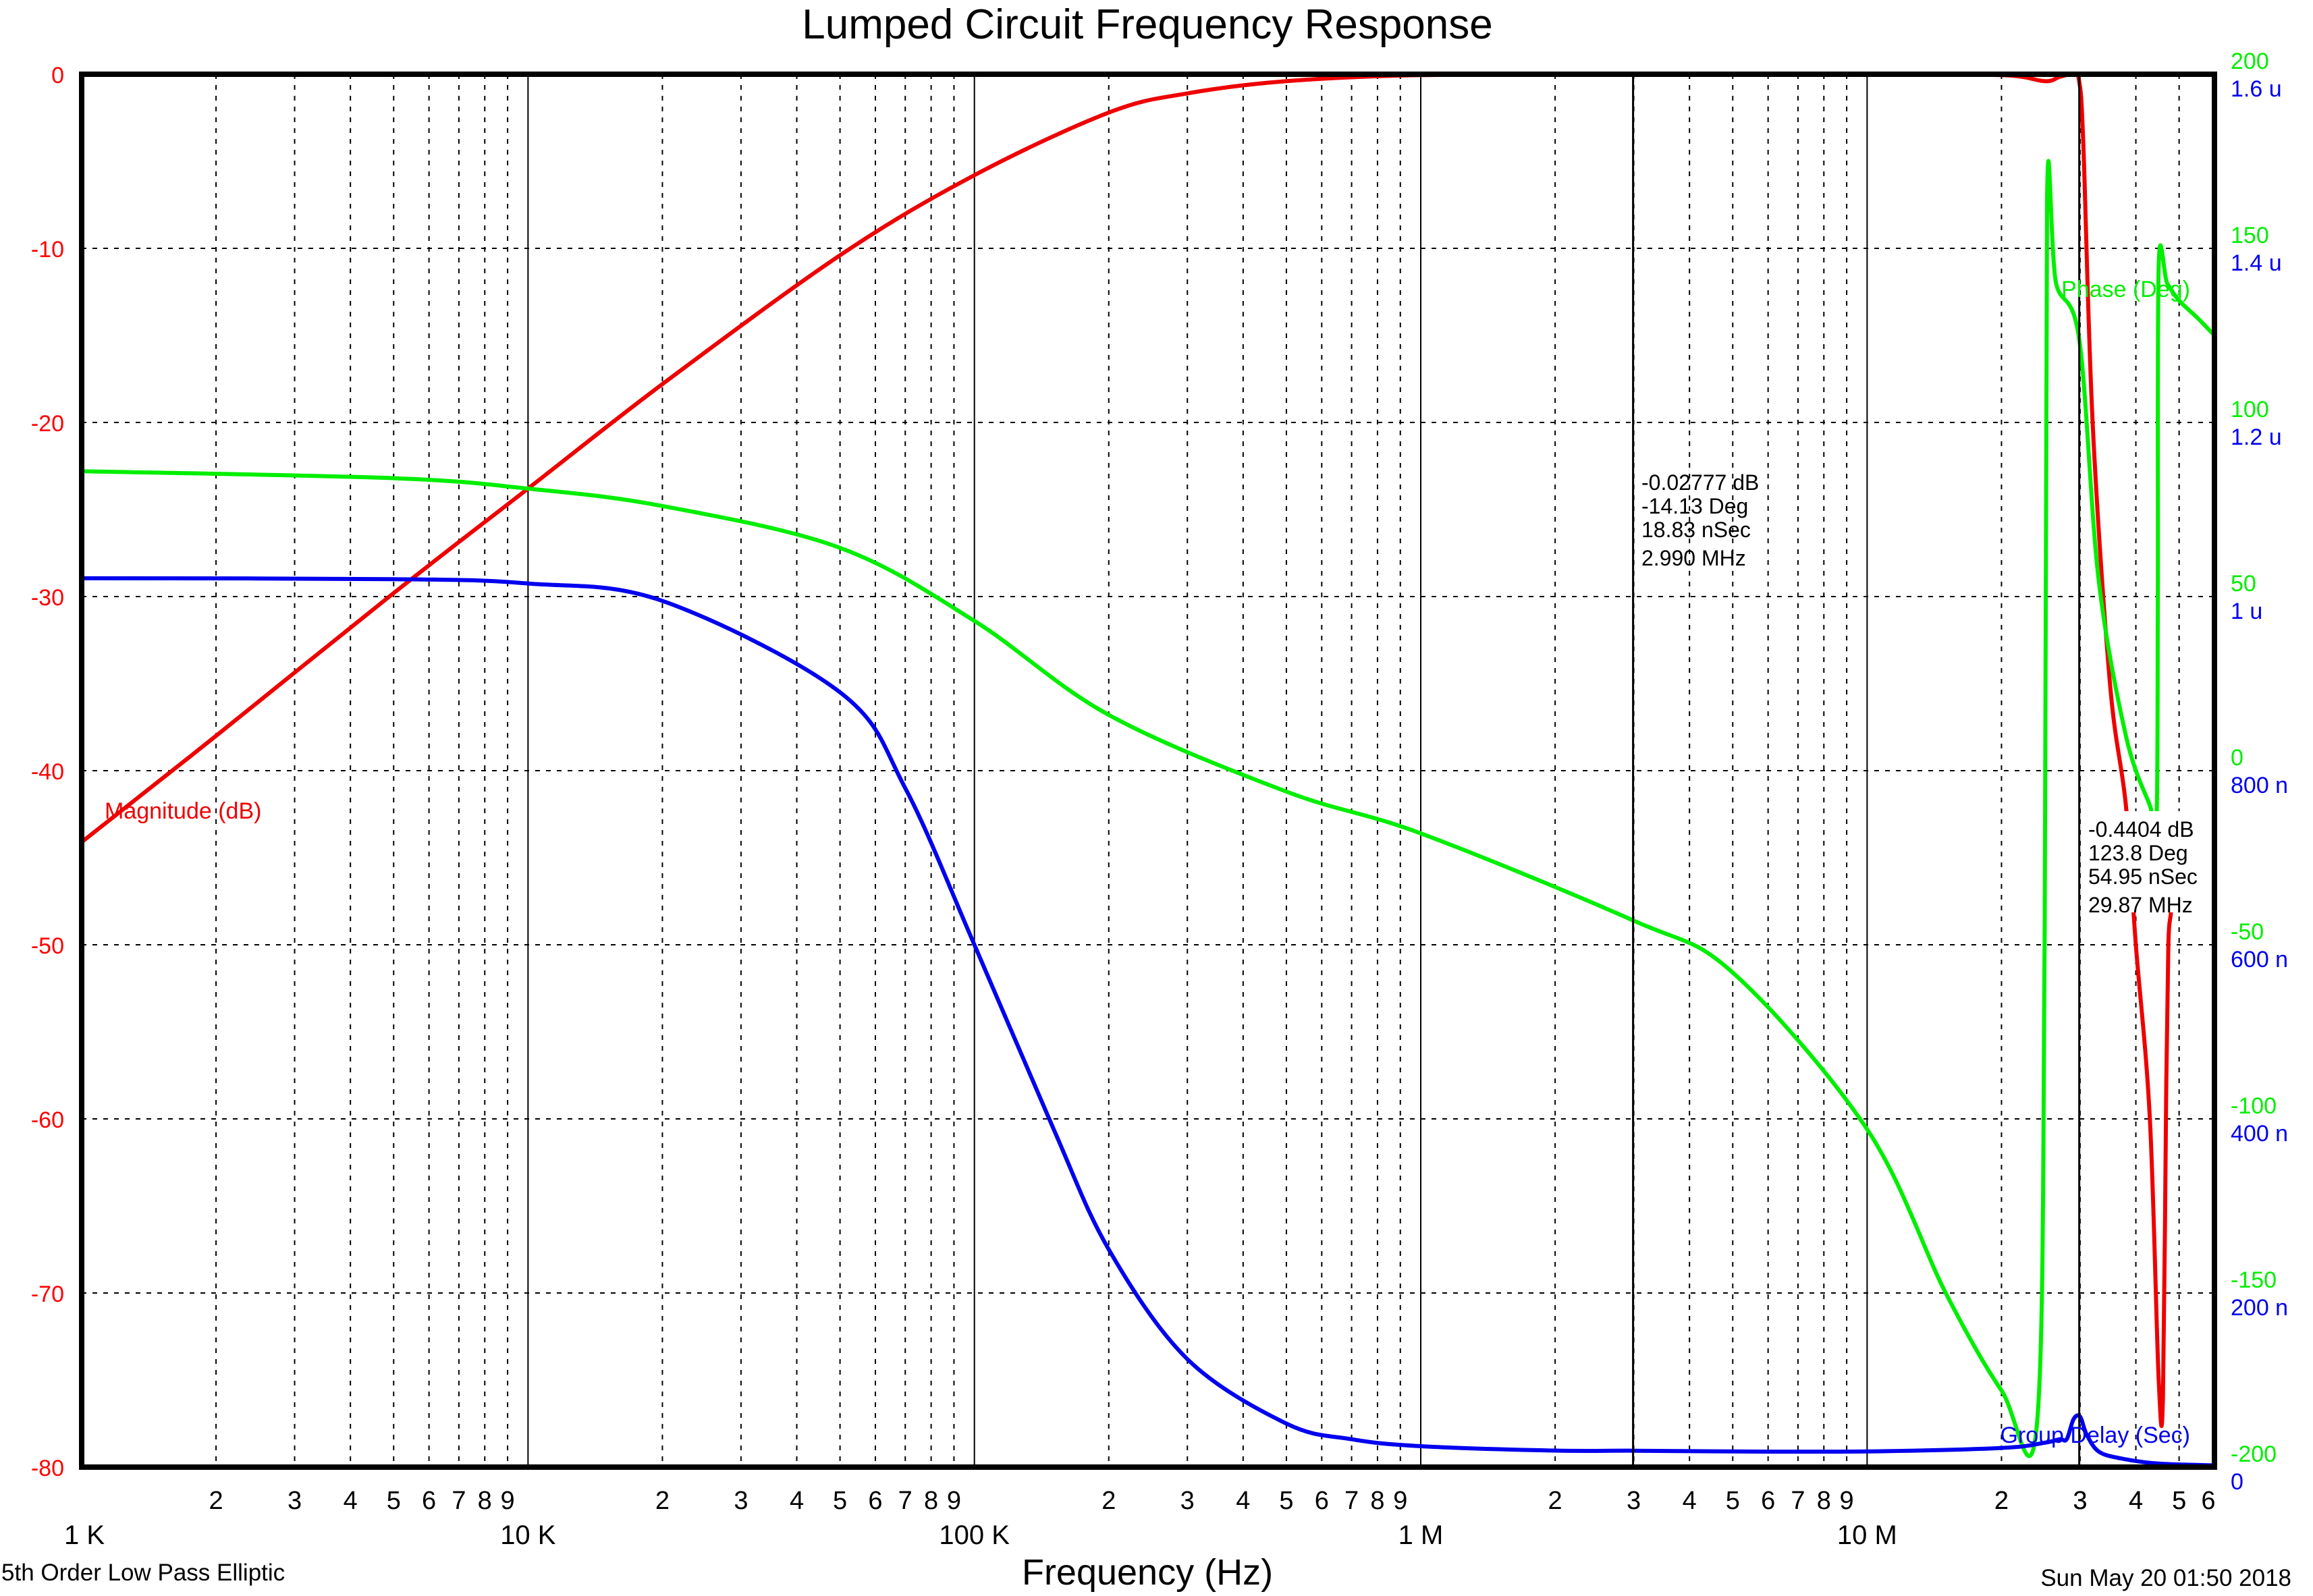  I want to click on cursor-readout-line: 2.990 MHz, so click(1693, 558).